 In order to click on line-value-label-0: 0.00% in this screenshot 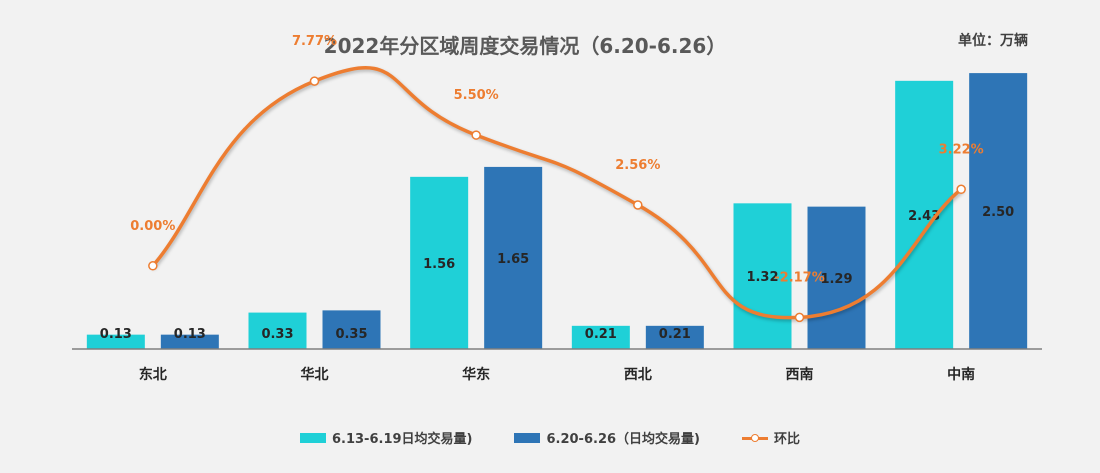, I will do `click(152, 226)`.